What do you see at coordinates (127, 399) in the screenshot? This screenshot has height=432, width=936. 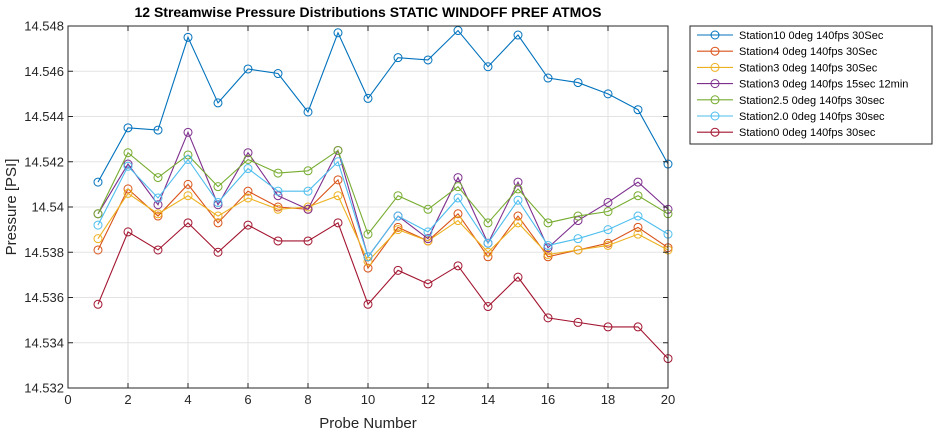 I see `x-tick-label: 2` at bounding box center [127, 399].